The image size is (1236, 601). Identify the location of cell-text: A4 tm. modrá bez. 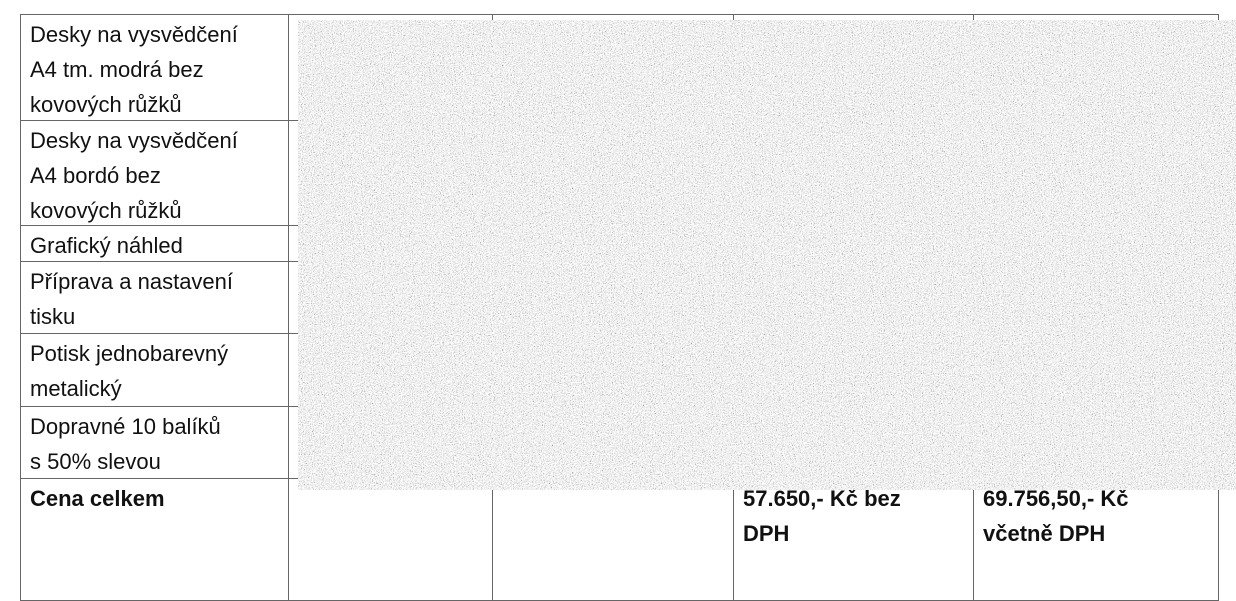
(117, 69).